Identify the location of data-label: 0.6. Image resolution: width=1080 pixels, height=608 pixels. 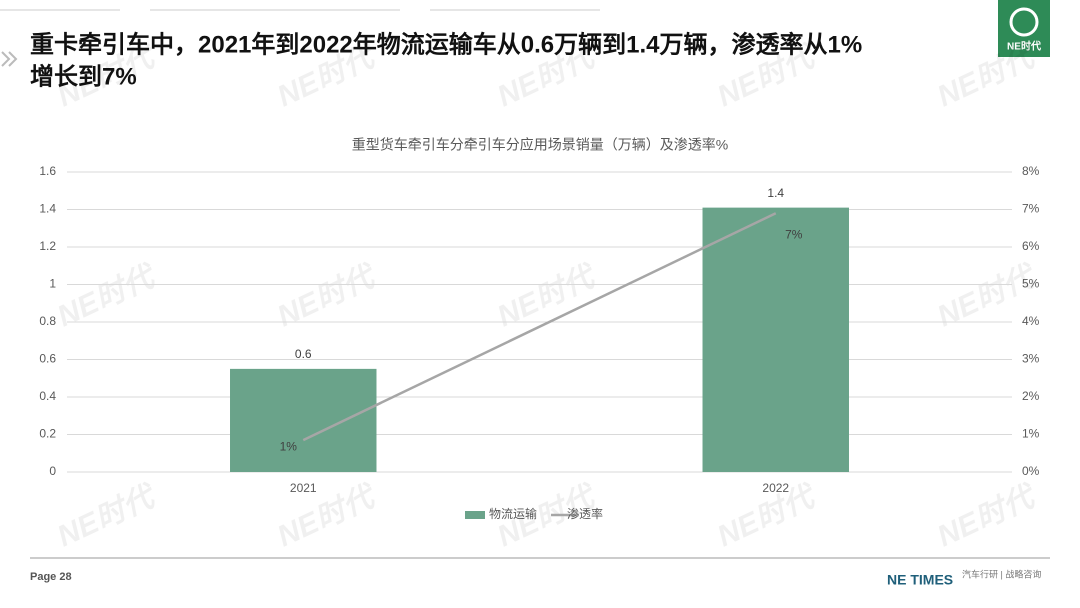
(303, 354).